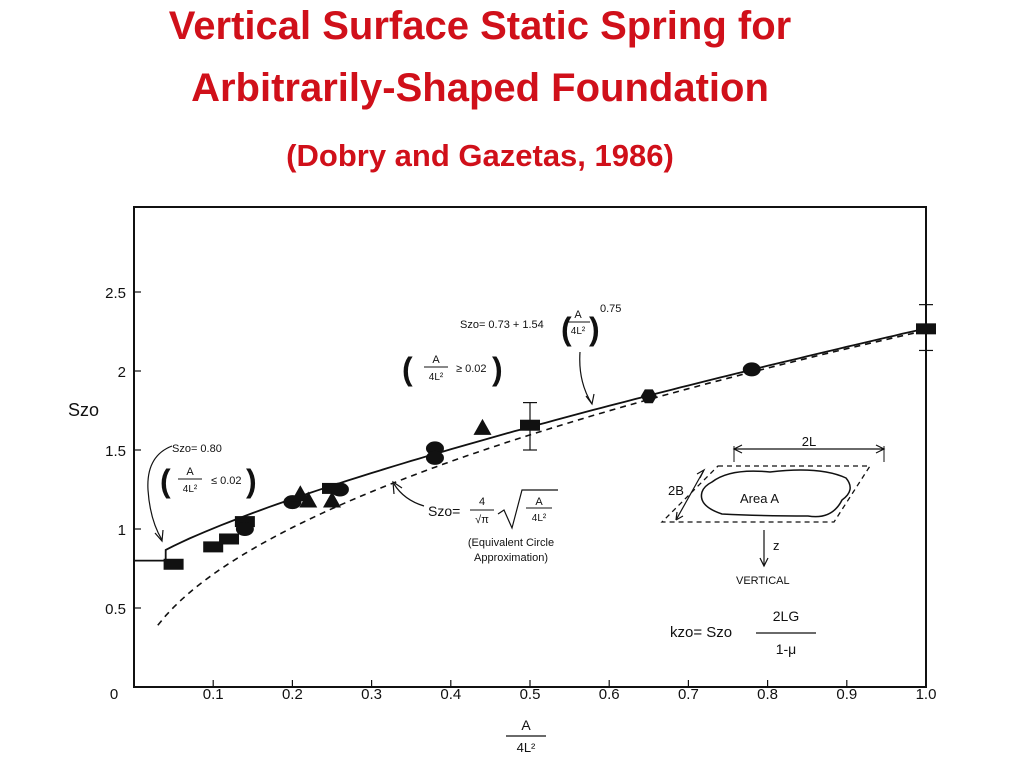  I want to click on foundation-shape, so click(775, 493).